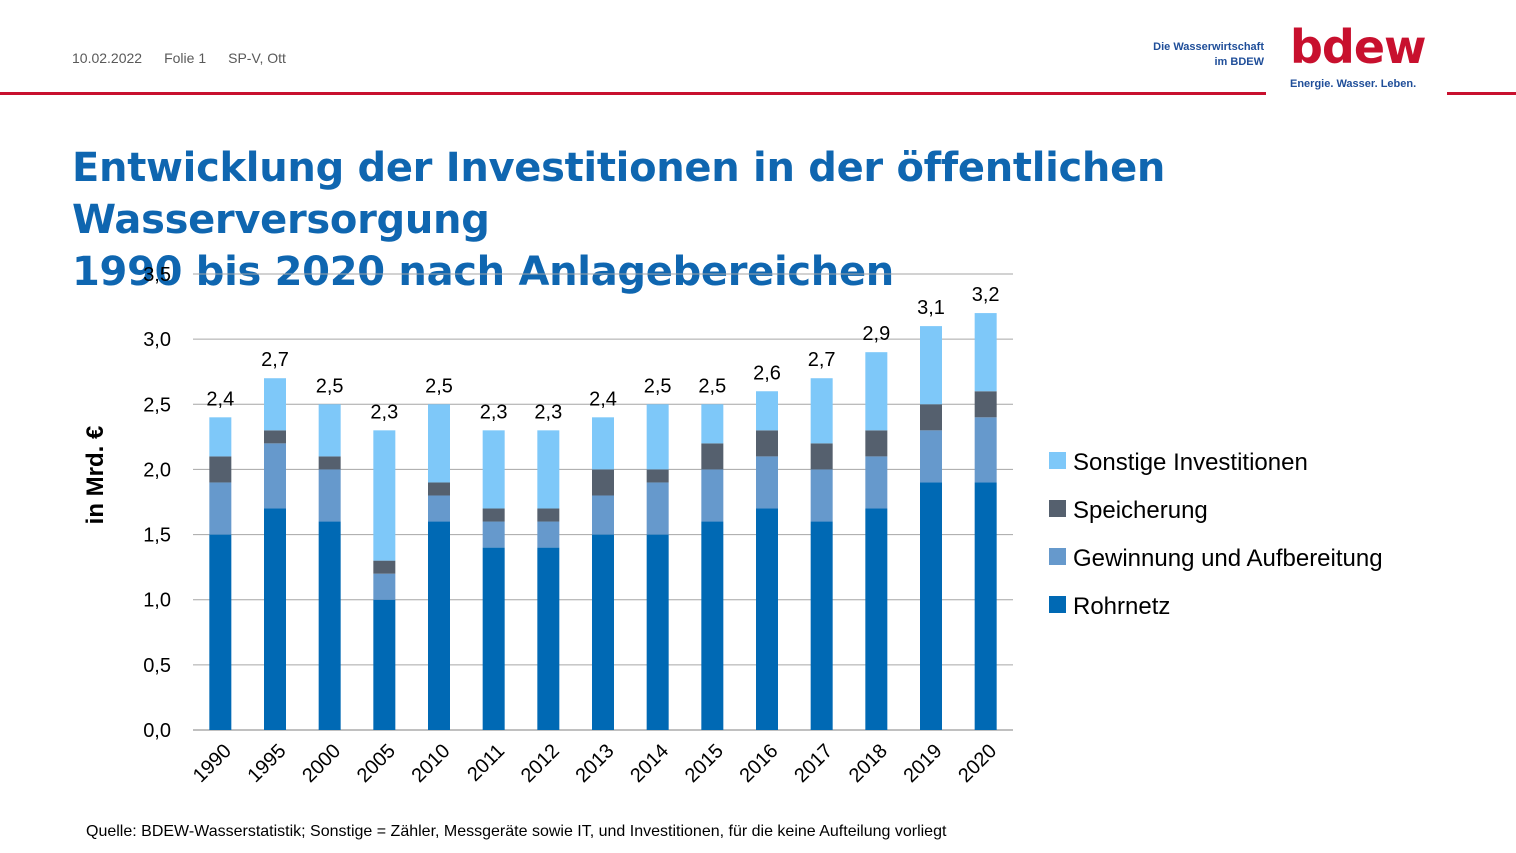 Image resolution: width=1516 pixels, height=853 pixels. What do you see at coordinates (157, 731) in the screenshot?
I see `y-tick-label: 0,0` at bounding box center [157, 731].